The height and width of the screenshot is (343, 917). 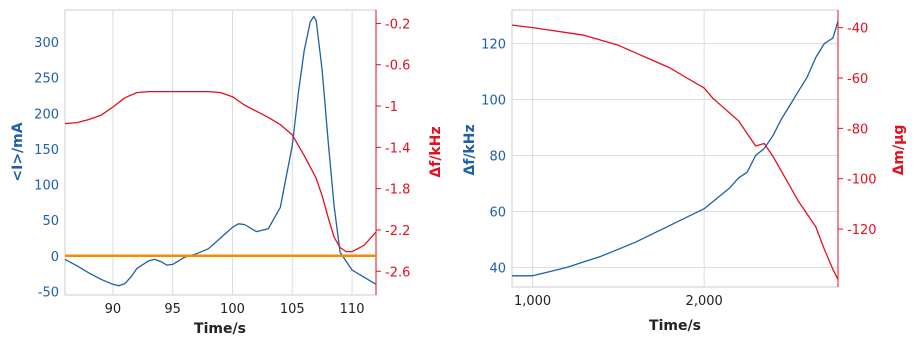 What do you see at coordinates (857, 79) in the screenshot?
I see `y-right-tick-label: -60` at bounding box center [857, 79].